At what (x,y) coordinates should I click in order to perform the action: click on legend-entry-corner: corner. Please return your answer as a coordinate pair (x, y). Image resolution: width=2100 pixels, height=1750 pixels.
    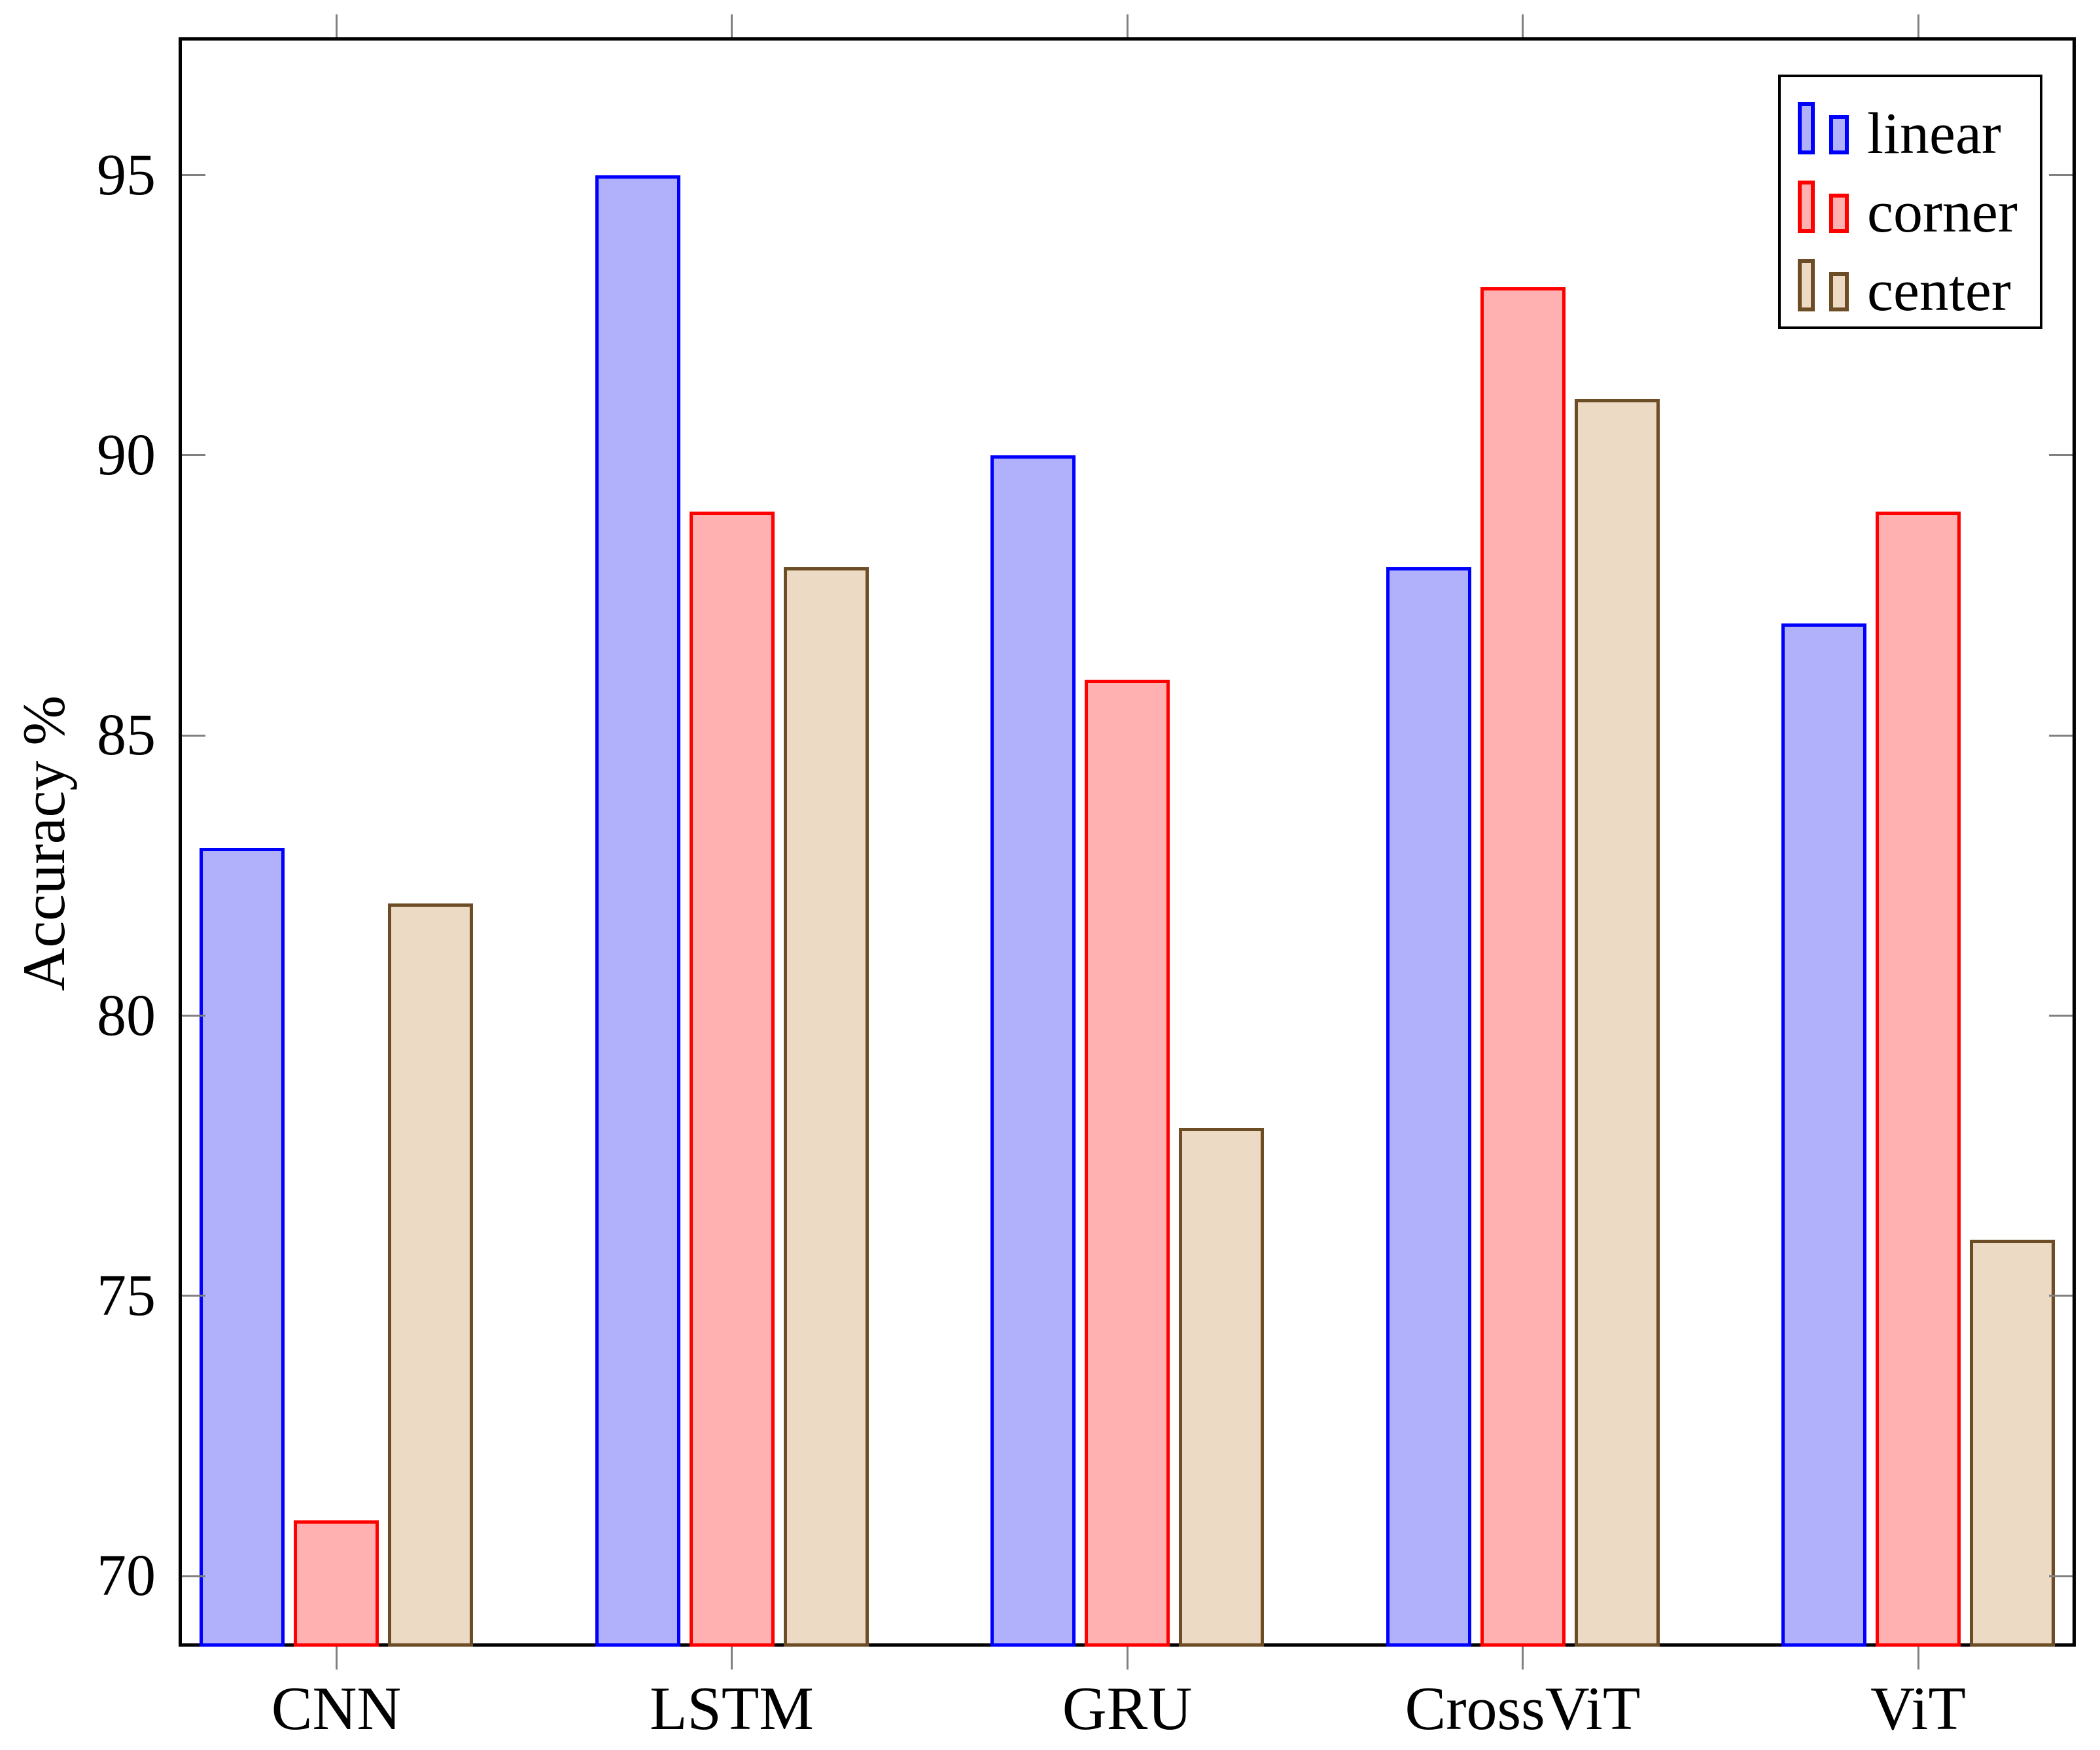
    Looking at the image, I should click on (1919, 206).